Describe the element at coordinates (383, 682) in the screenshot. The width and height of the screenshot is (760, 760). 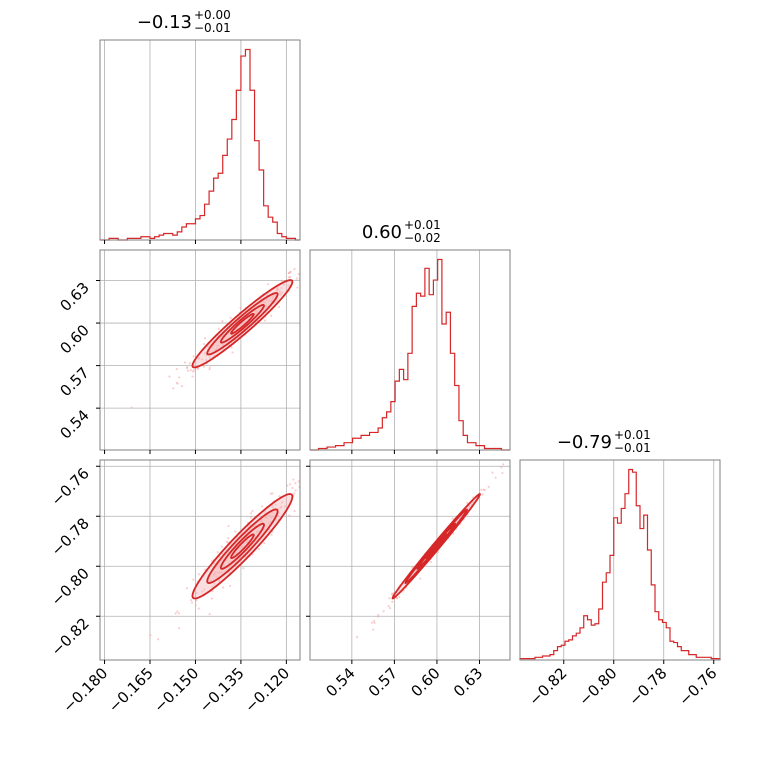
I see `x-tick-label: 0.57` at that location.